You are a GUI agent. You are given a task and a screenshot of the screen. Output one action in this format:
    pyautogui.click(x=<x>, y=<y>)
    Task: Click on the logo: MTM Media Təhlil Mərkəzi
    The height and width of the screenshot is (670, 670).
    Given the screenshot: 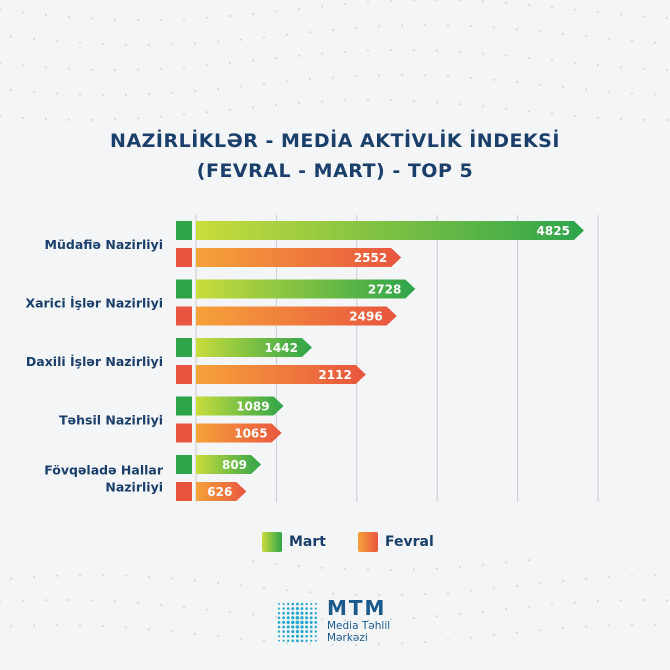 What is the action you would take?
    pyautogui.click(x=340, y=622)
    